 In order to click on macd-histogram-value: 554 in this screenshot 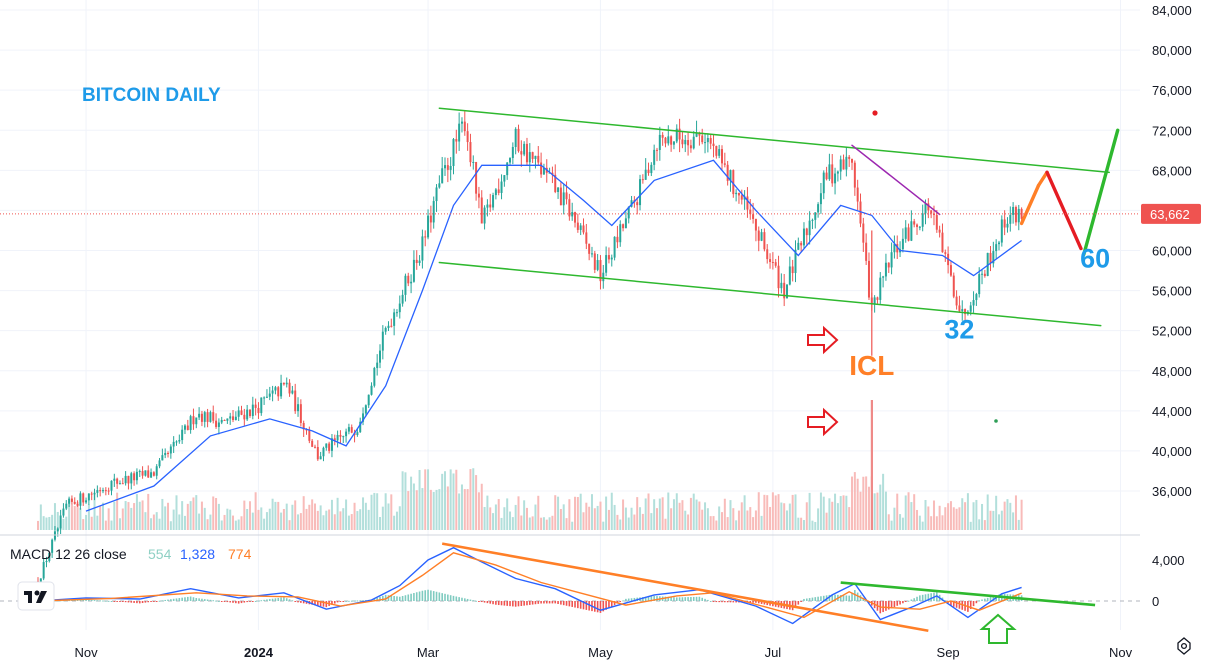, I will do `click(160, 554)`.